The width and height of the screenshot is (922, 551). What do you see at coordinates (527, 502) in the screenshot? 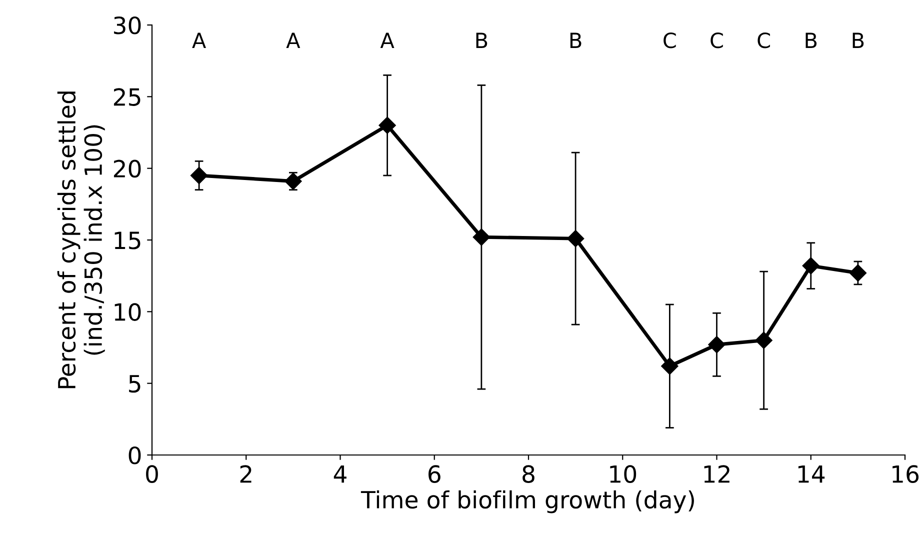
I see `x-axis-title: Time of biofilm growth (day)` at bounding box center [527, 502].